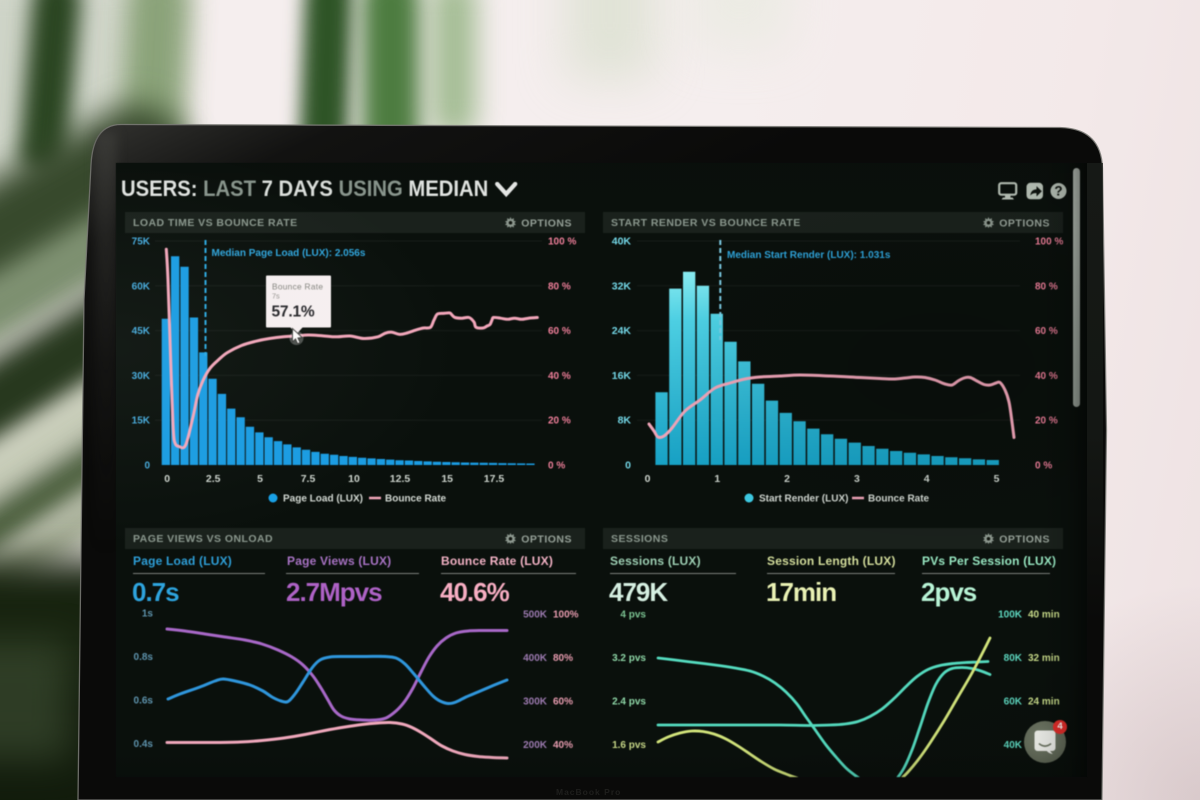 This screenshot has height=800, width=1200. I want to click on svg-text: Median Page Load (LUX): 2.056s, so click(289, 253).